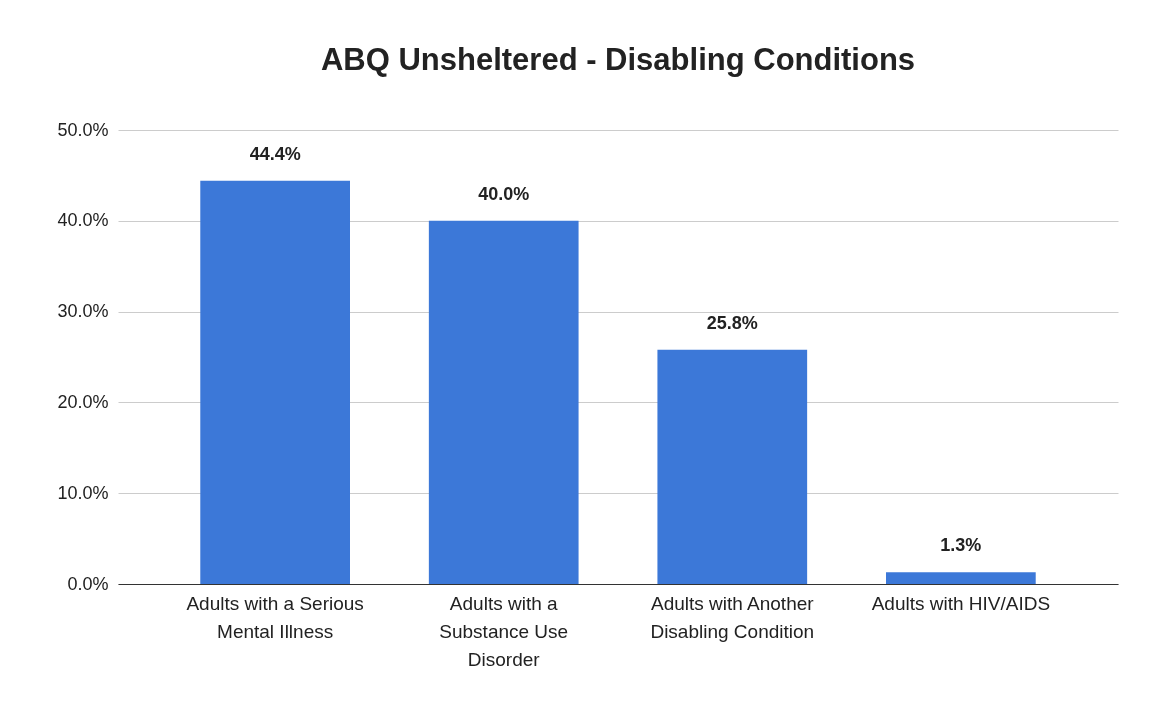 The image size is (1153, 719). I want to click on x-tick-label: Adults with a Serious Mental Illness, so click(275, 617).